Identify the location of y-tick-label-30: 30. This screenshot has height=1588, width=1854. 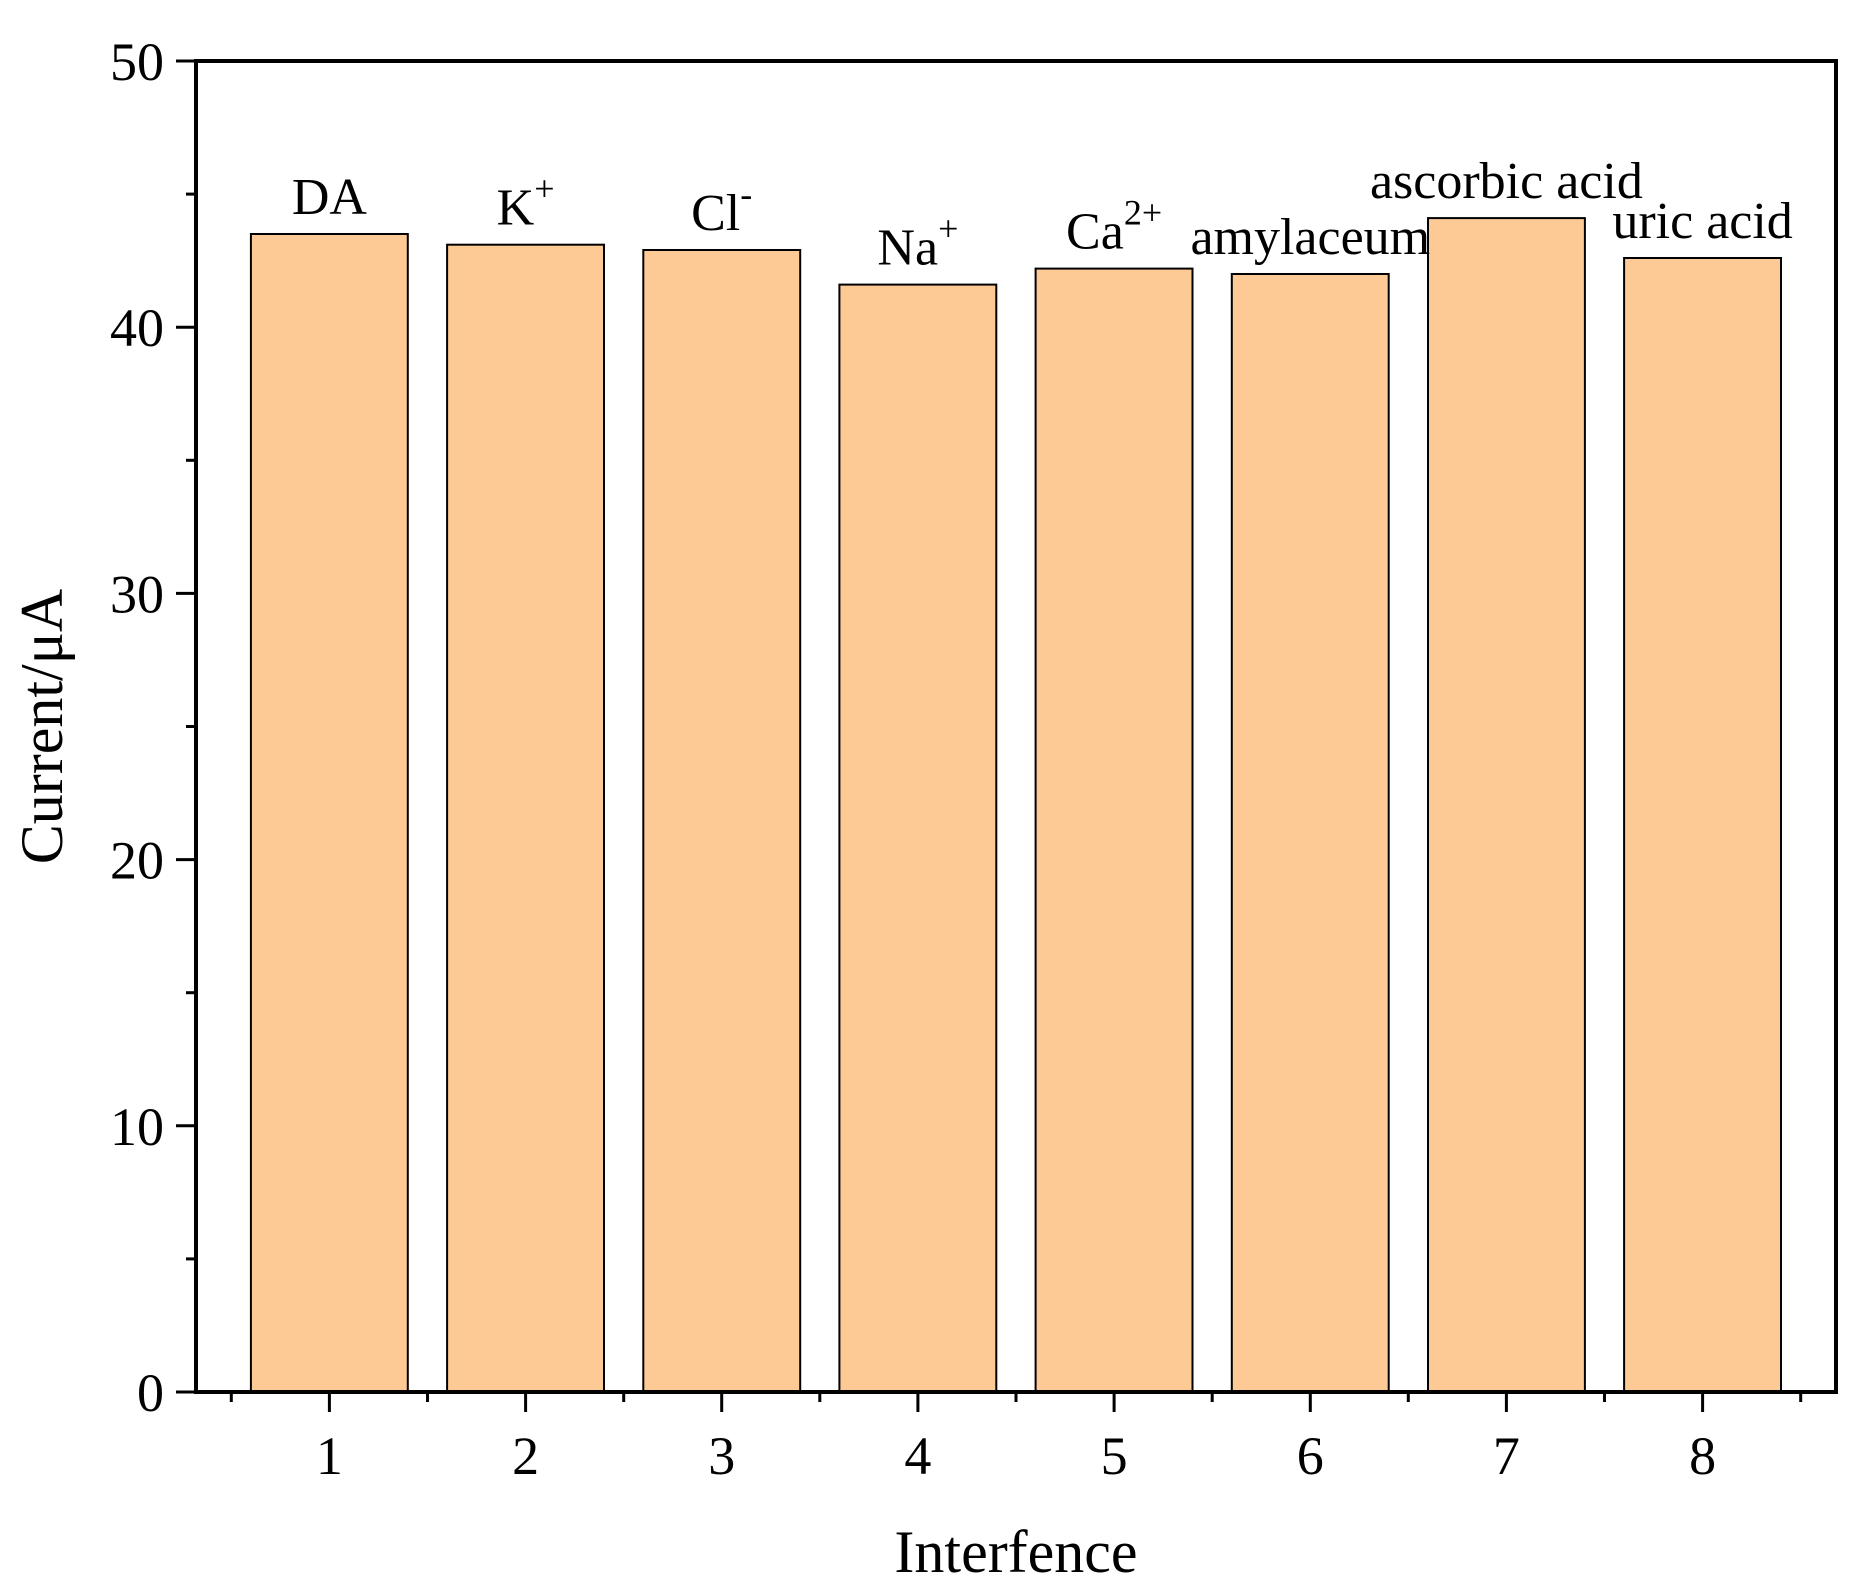
(137, 594).